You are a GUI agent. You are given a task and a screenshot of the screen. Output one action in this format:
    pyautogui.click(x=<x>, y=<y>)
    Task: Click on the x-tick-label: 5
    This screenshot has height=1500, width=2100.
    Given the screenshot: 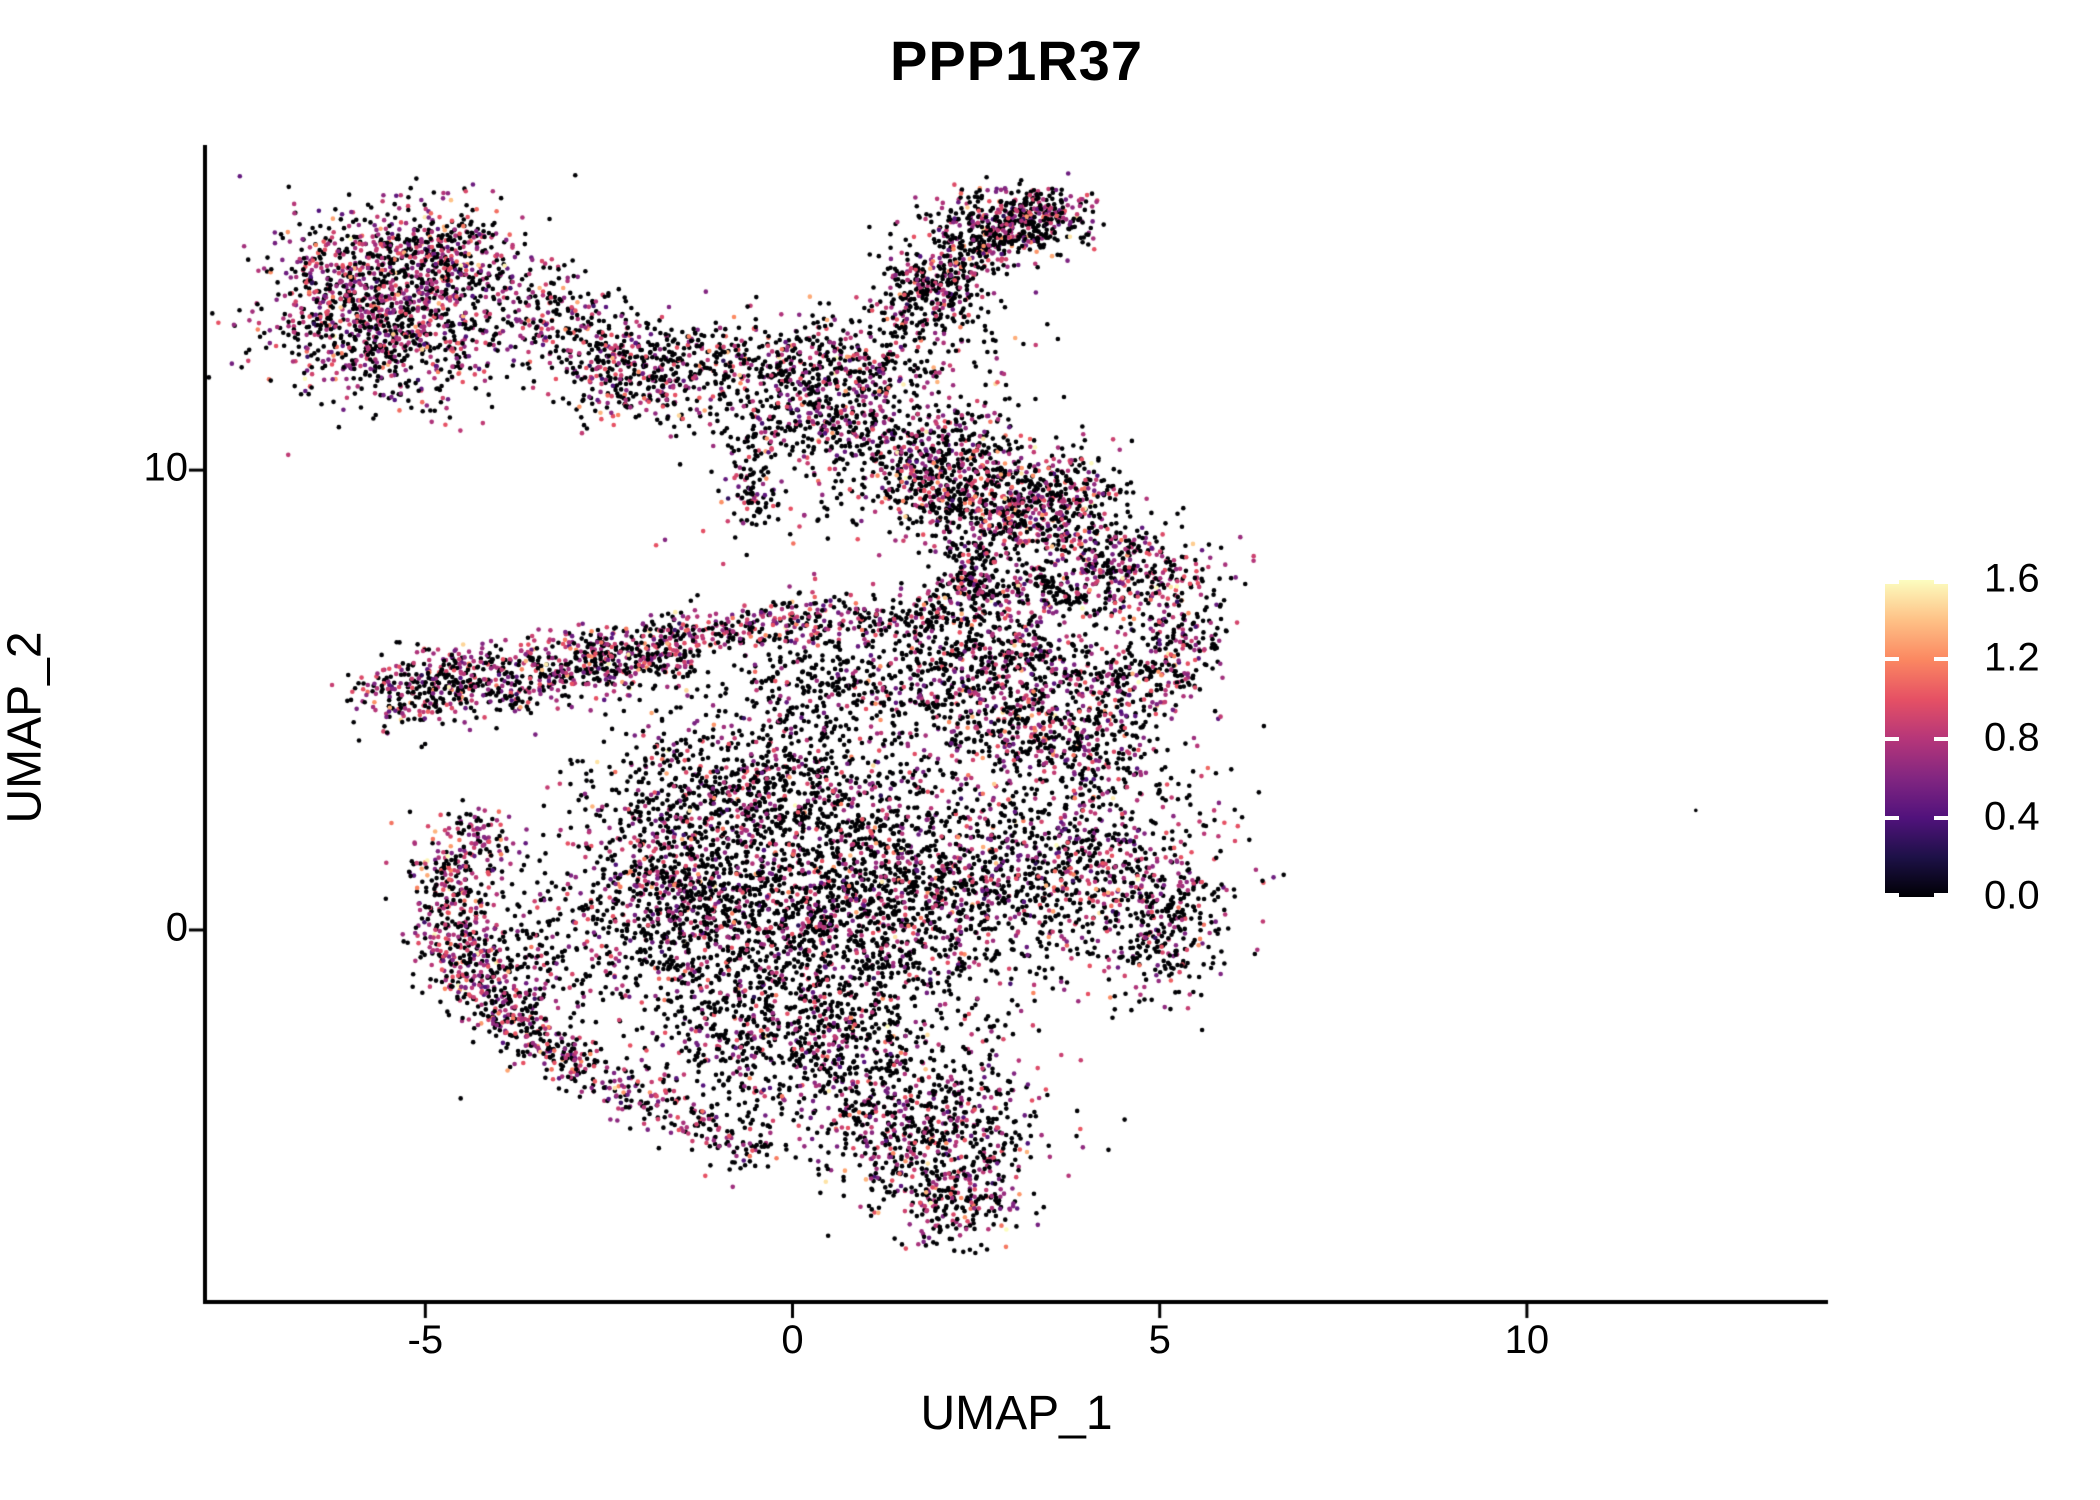 What is the action you would take?
    pyautogui.click(x=1159, y=1340)
    